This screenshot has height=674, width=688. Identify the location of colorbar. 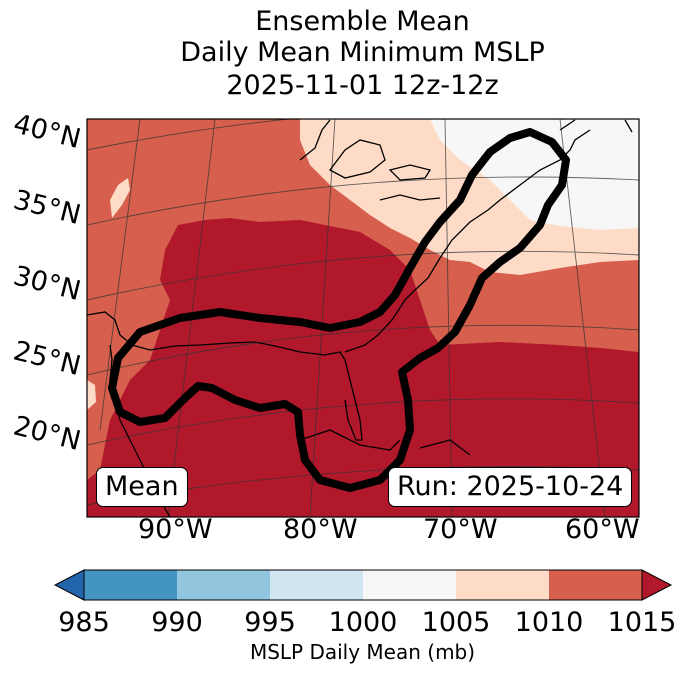
(363, 585).